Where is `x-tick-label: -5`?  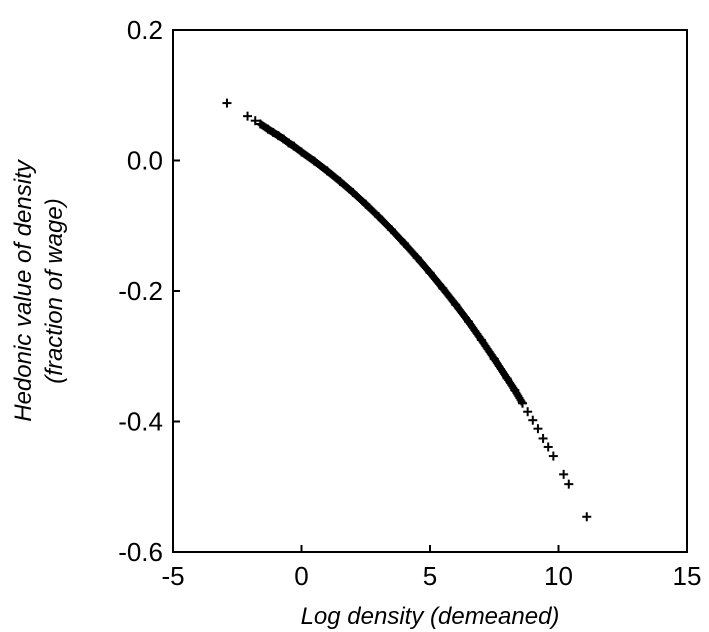 x-tick-label: -5 is located at coordinates (172, 576).